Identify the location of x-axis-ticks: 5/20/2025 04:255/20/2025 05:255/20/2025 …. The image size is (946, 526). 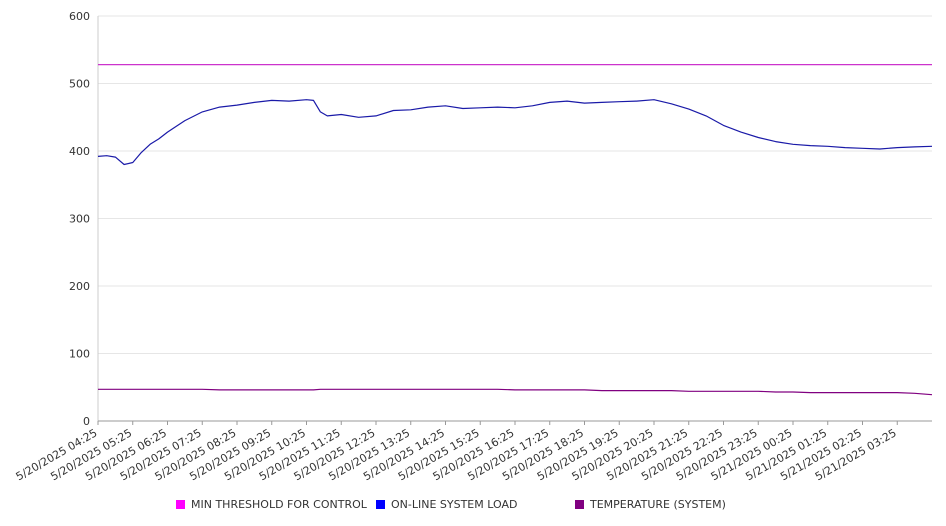
(456, 452).